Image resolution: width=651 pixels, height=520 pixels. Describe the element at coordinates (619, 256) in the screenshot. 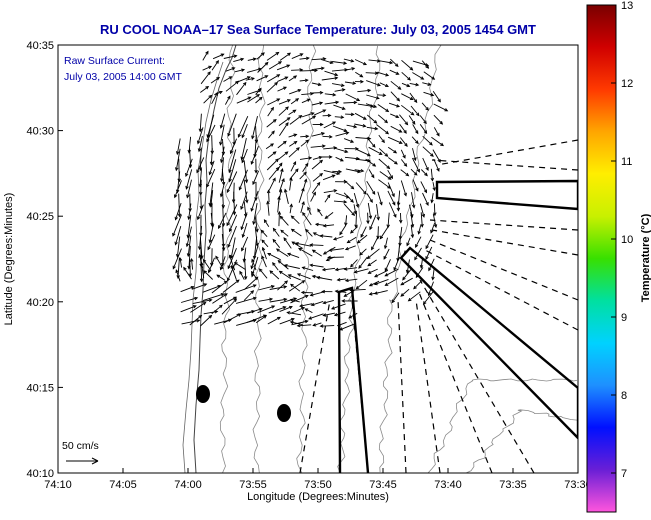

I see `colorbar: 13 12 11 10 9 8 7 Temperature (°C)` at that location.